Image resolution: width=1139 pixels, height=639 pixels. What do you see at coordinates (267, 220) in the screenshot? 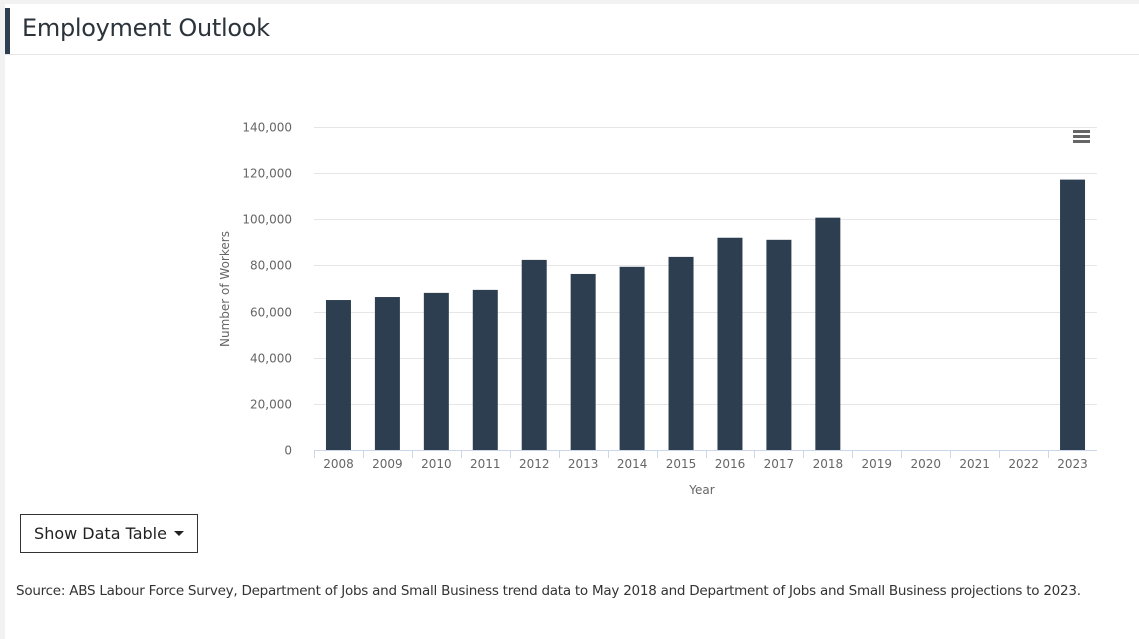
I see `y-tick-label: 100,000` at bounding box center [267, 220].